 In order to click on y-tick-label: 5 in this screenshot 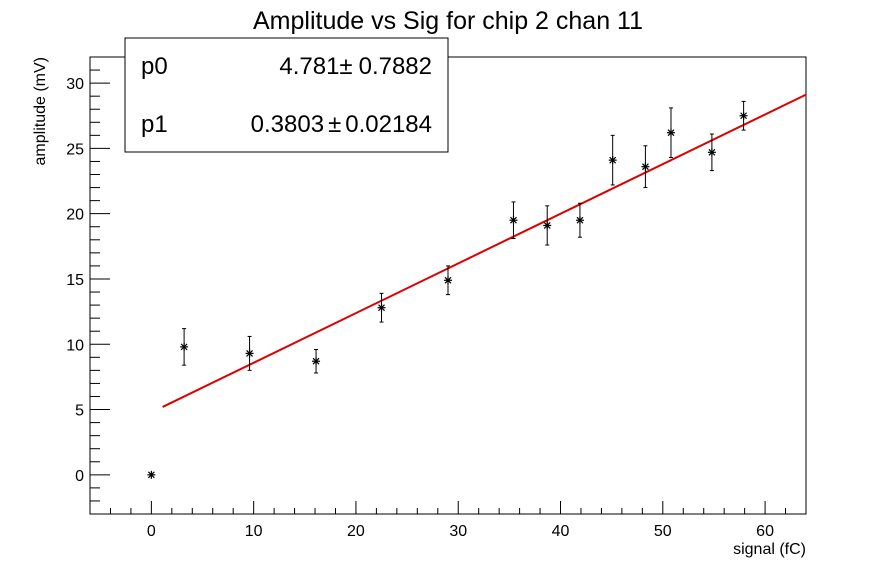, I will do `click(79, 411)`.